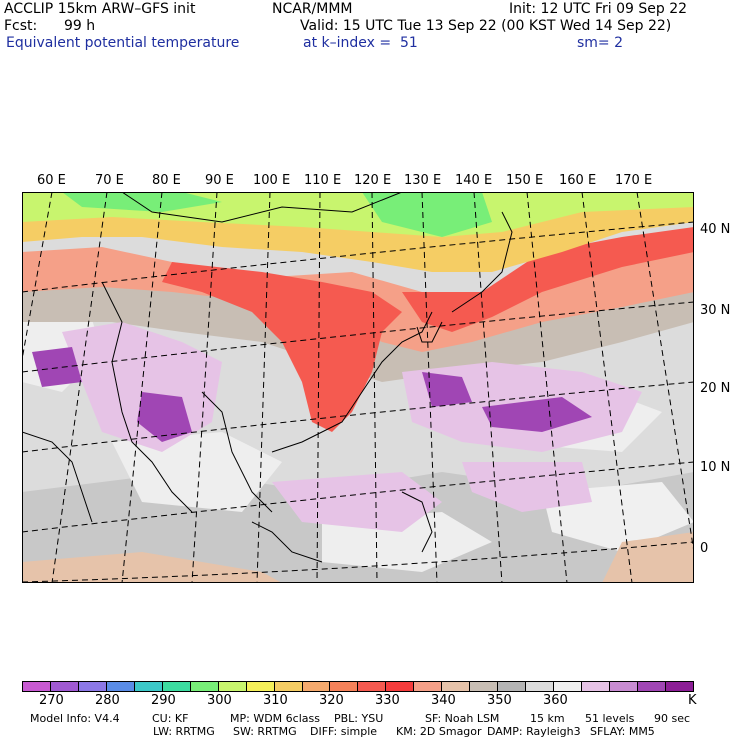 The image size is (740, 740). What do you see at coordinates (272, 180) in the screenshot?
I see `lon-label: 100 E` at bounding box center [272, 180].